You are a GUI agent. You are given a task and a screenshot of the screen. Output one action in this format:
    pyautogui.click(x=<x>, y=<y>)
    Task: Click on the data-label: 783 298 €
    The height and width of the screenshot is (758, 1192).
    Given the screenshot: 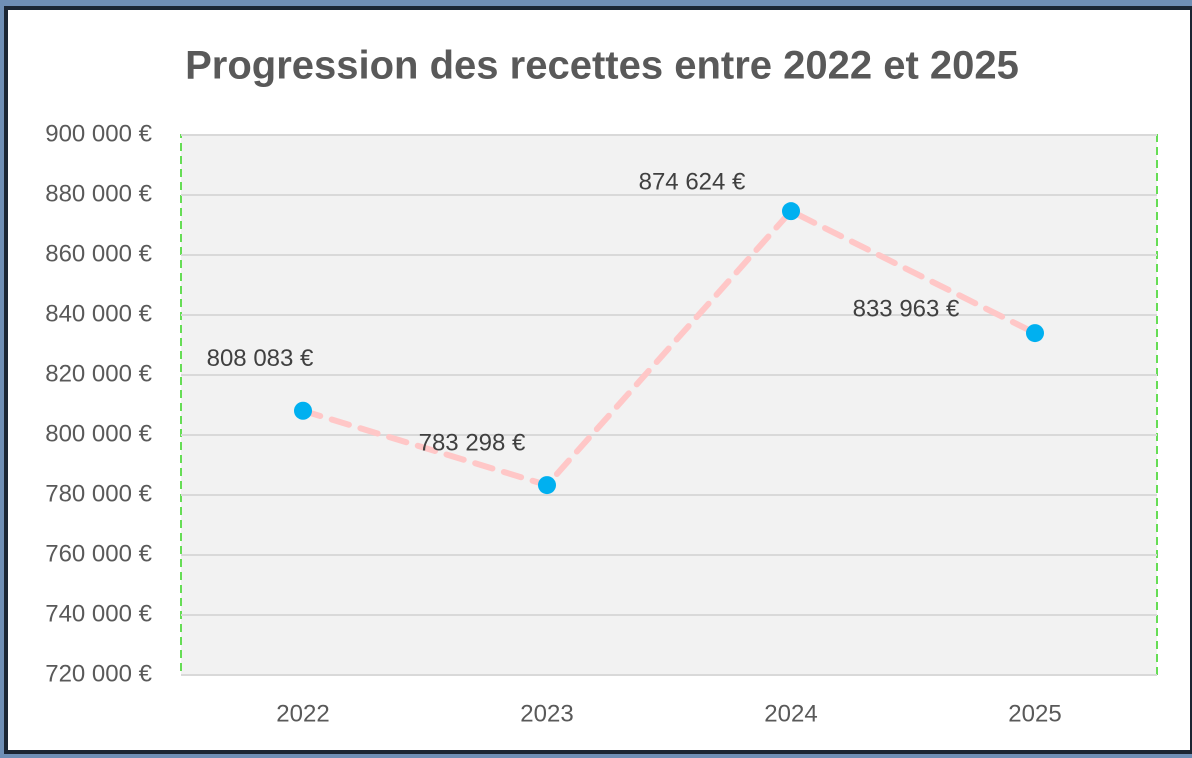 What is the action you would take?
    pyautogui.click(x=472, y=442)
    